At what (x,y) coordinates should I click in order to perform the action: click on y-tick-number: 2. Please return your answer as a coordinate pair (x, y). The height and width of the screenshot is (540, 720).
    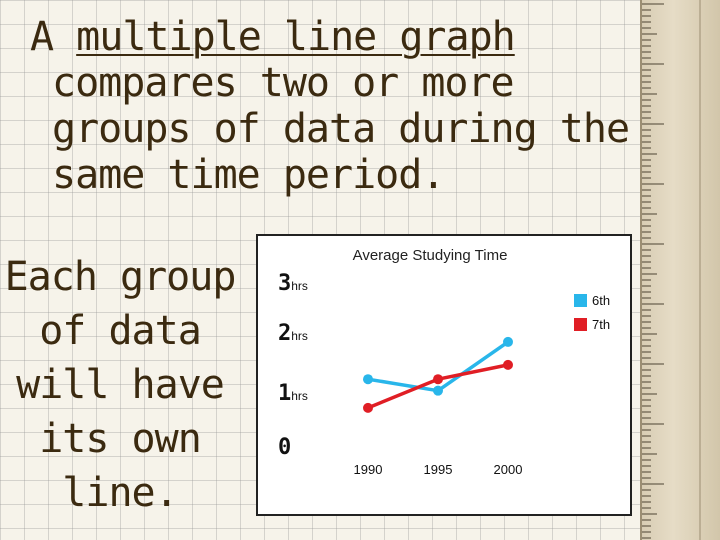
    Looking at the image, I should click on (284, 333).